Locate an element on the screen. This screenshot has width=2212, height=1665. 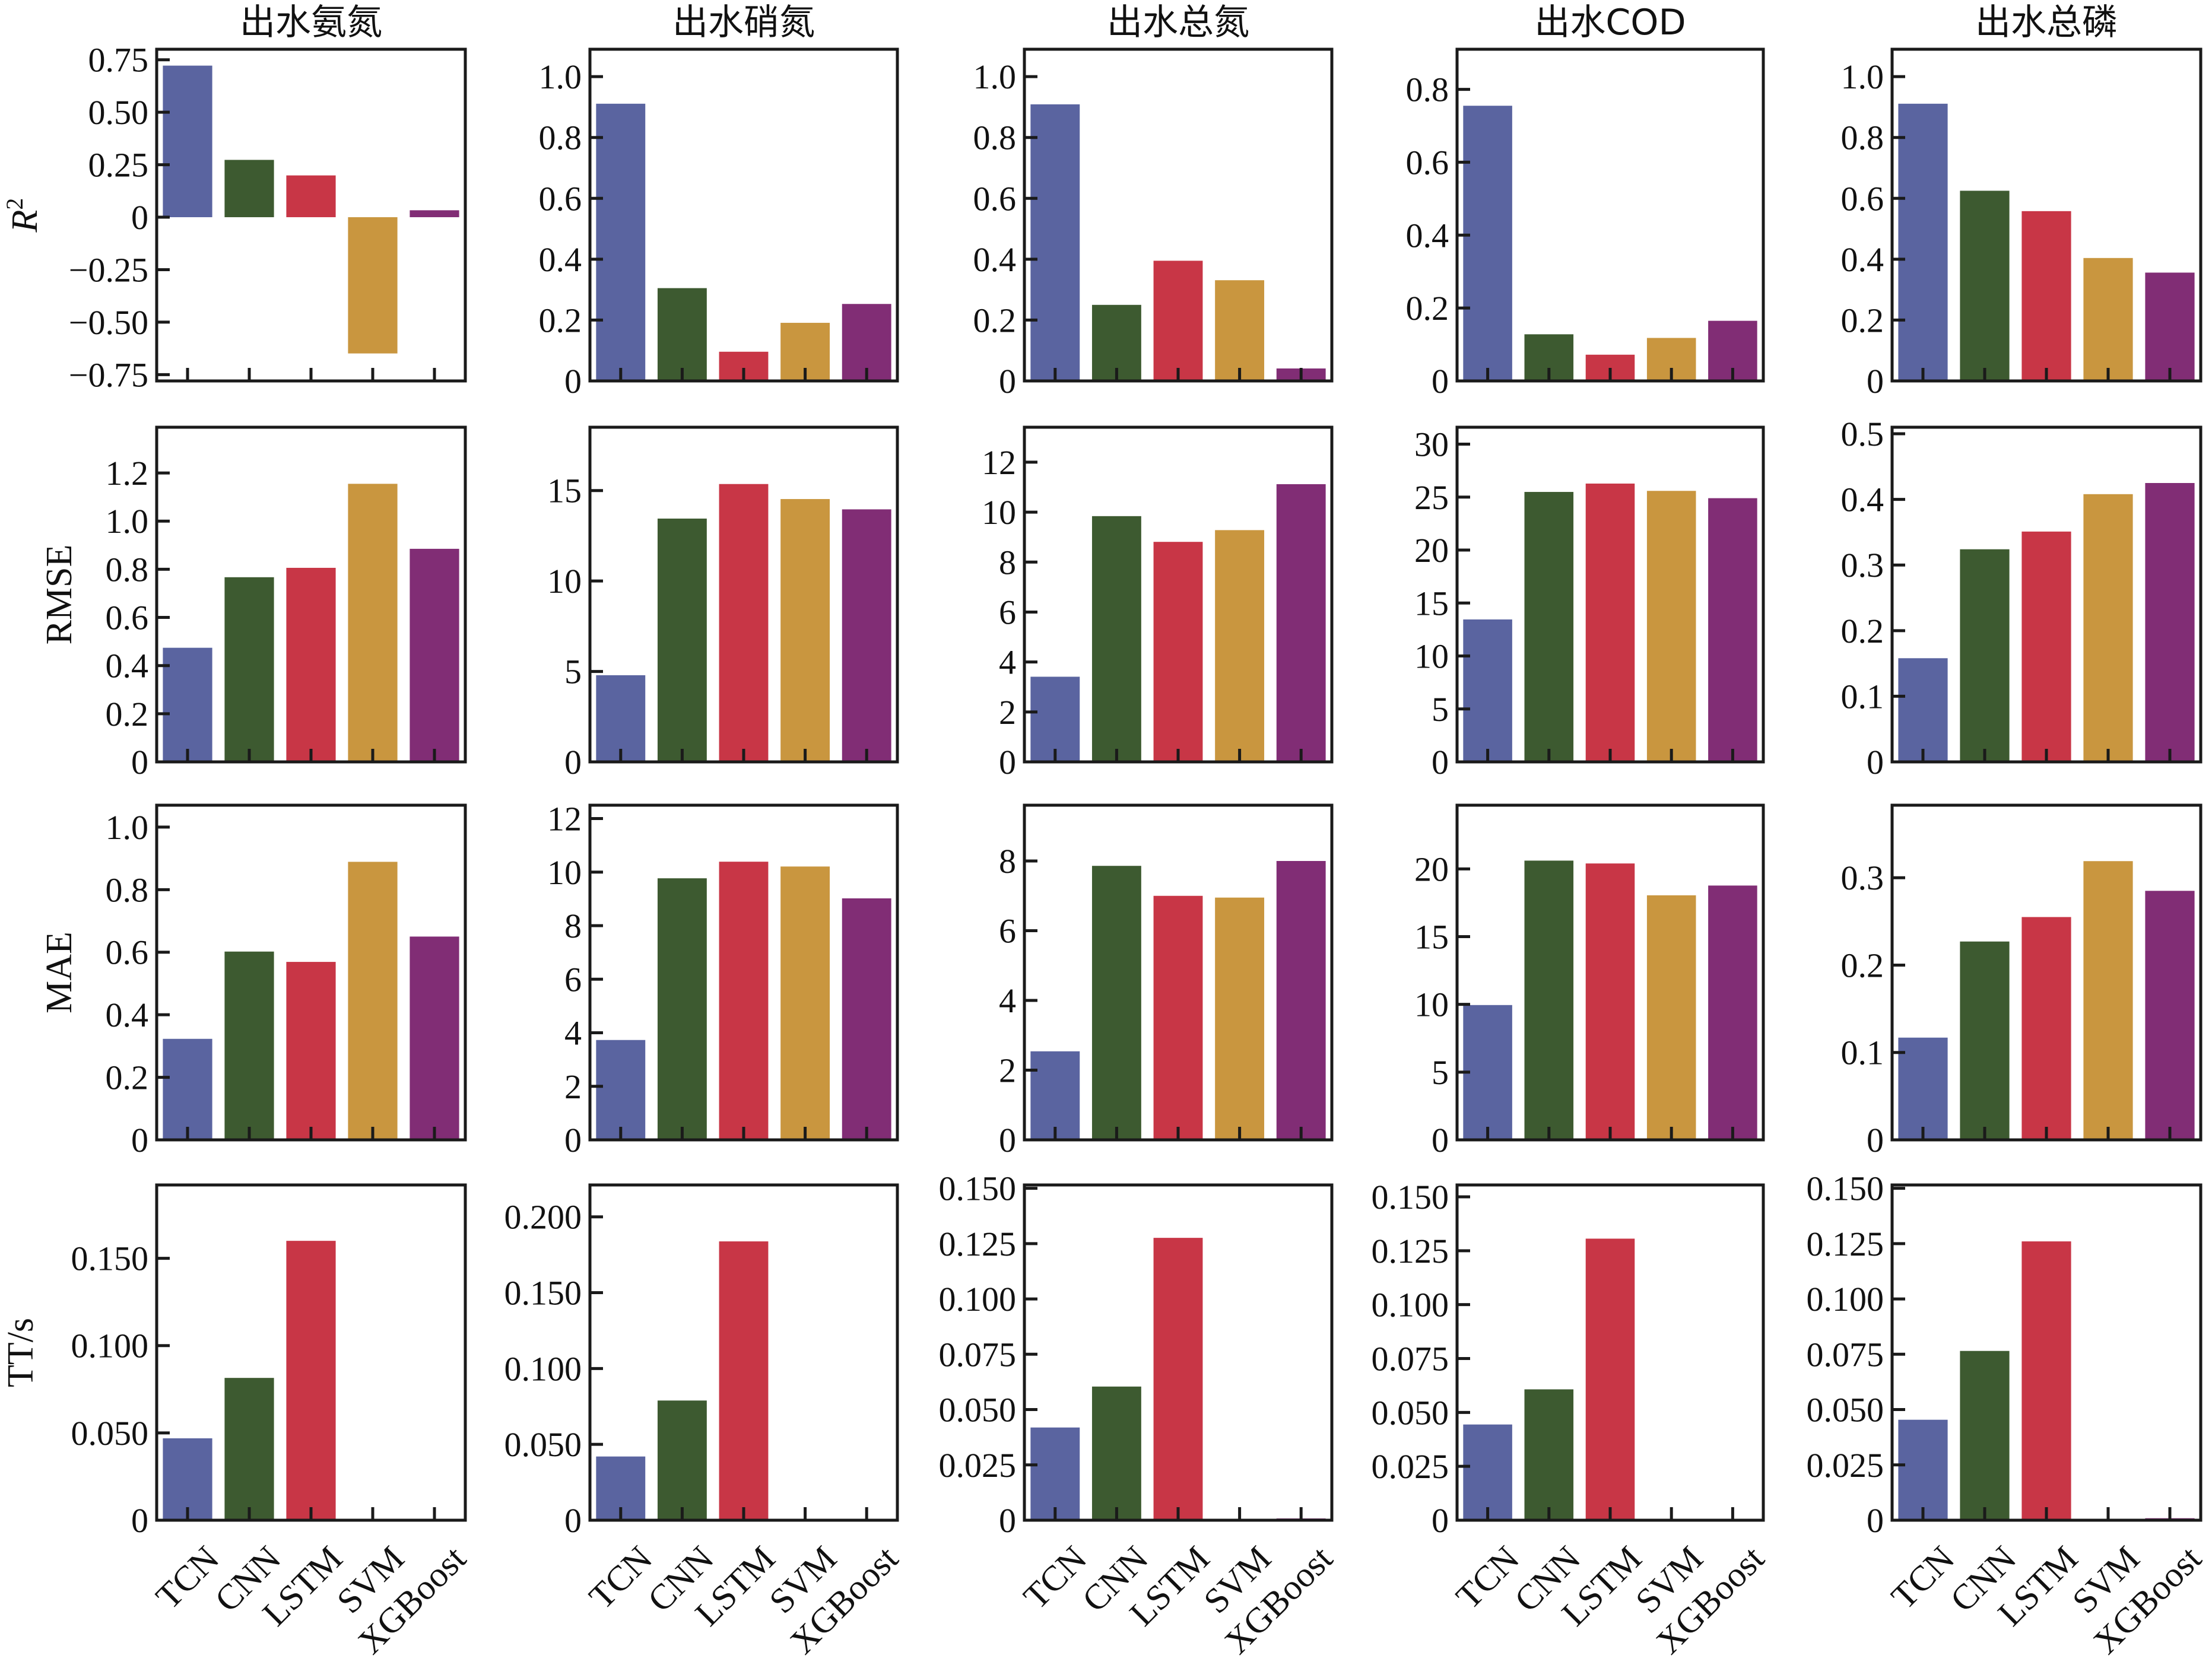
panel-mae-2: 0 2 4 6 8 is located at coordinates (1166, 981).